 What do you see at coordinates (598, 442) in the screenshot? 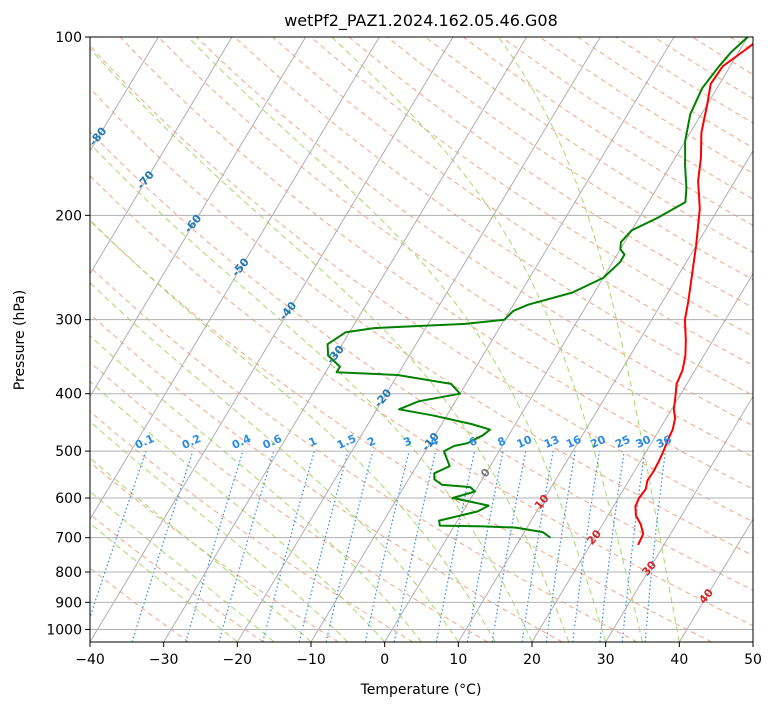
I see `mixing-ratio-label: 20` at bounding box center [598, 442].